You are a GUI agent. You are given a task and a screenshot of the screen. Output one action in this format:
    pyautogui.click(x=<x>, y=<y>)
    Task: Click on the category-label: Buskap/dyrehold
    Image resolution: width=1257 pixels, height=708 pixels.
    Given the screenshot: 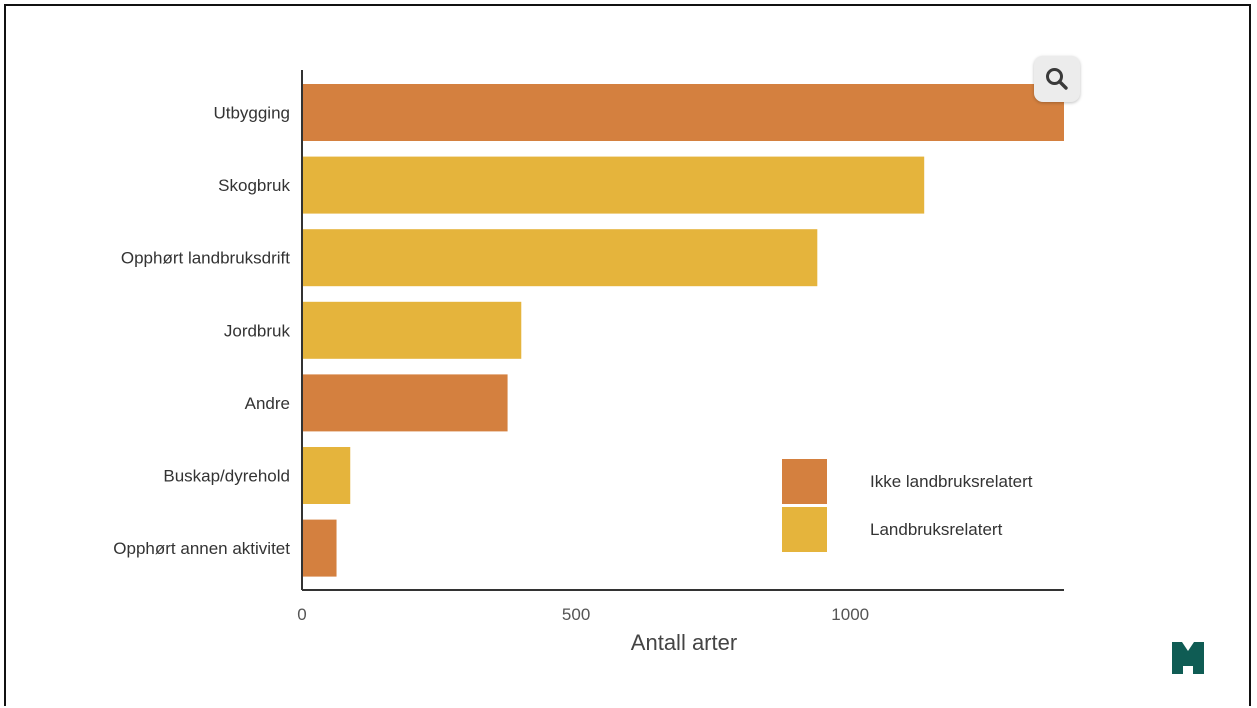 What is the action you would take?
    pyautogui.click(x=226, y=476)
    